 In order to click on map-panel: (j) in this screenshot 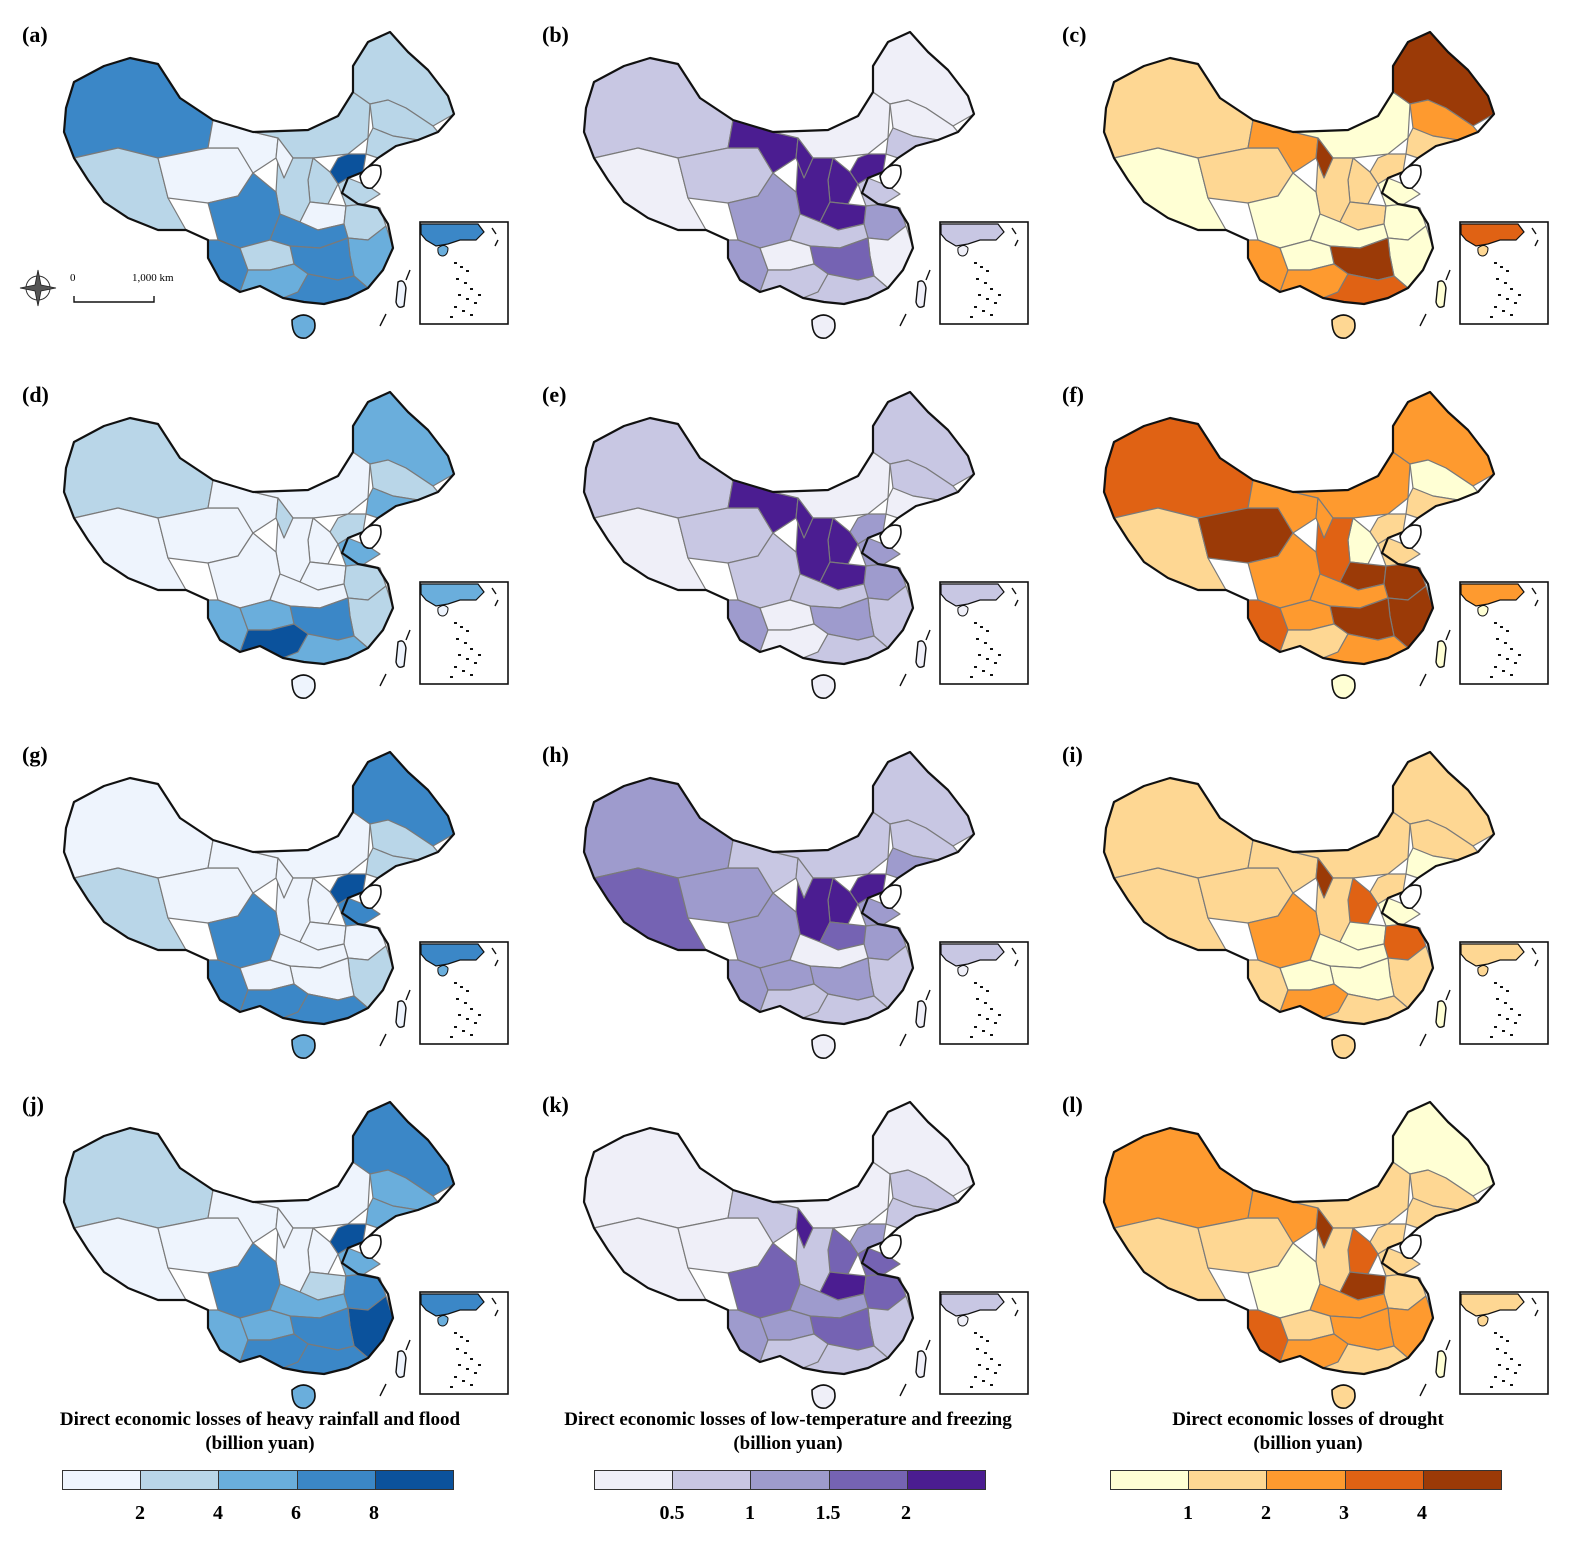, I will do `click(268, 1248)`.